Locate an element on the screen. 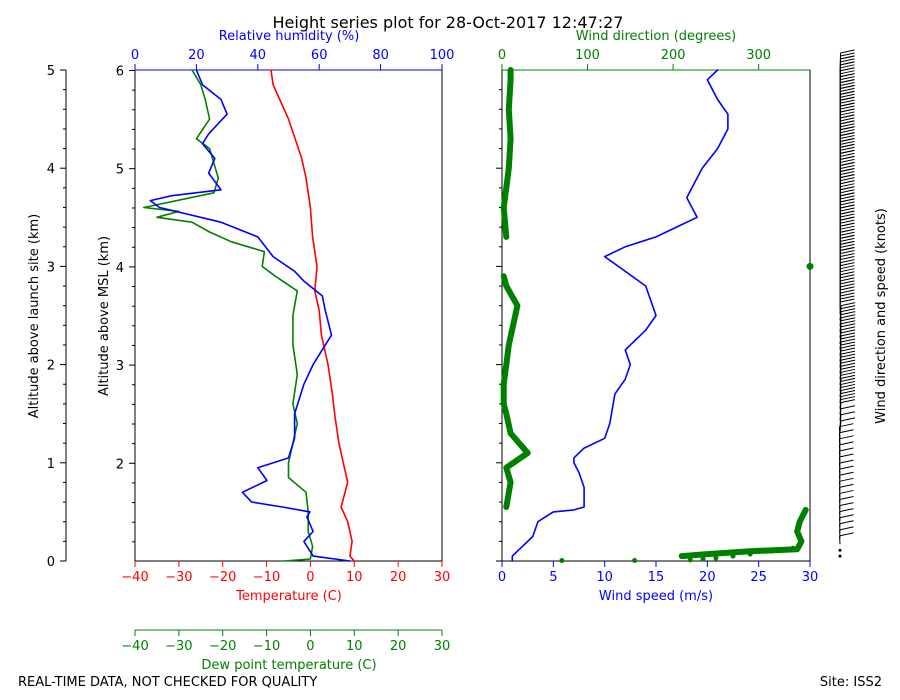 The image size is (900, 700). humidity-tick-label: 80 is located at coordinates (380, 55).